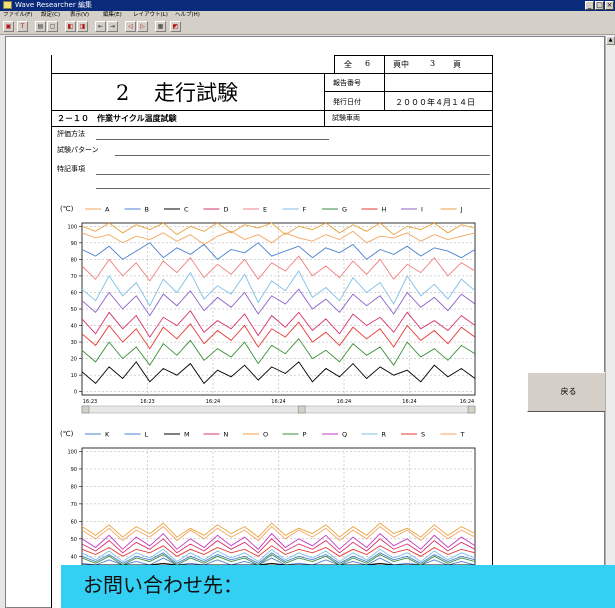 The height and width of the screenshot is (608, 615). I want to click on toolbar: ▣ T ▤ ▢ ◧ ◨ ⇤ ⇥ ◁ ▷ ▦ ◩, so click(307, 27).